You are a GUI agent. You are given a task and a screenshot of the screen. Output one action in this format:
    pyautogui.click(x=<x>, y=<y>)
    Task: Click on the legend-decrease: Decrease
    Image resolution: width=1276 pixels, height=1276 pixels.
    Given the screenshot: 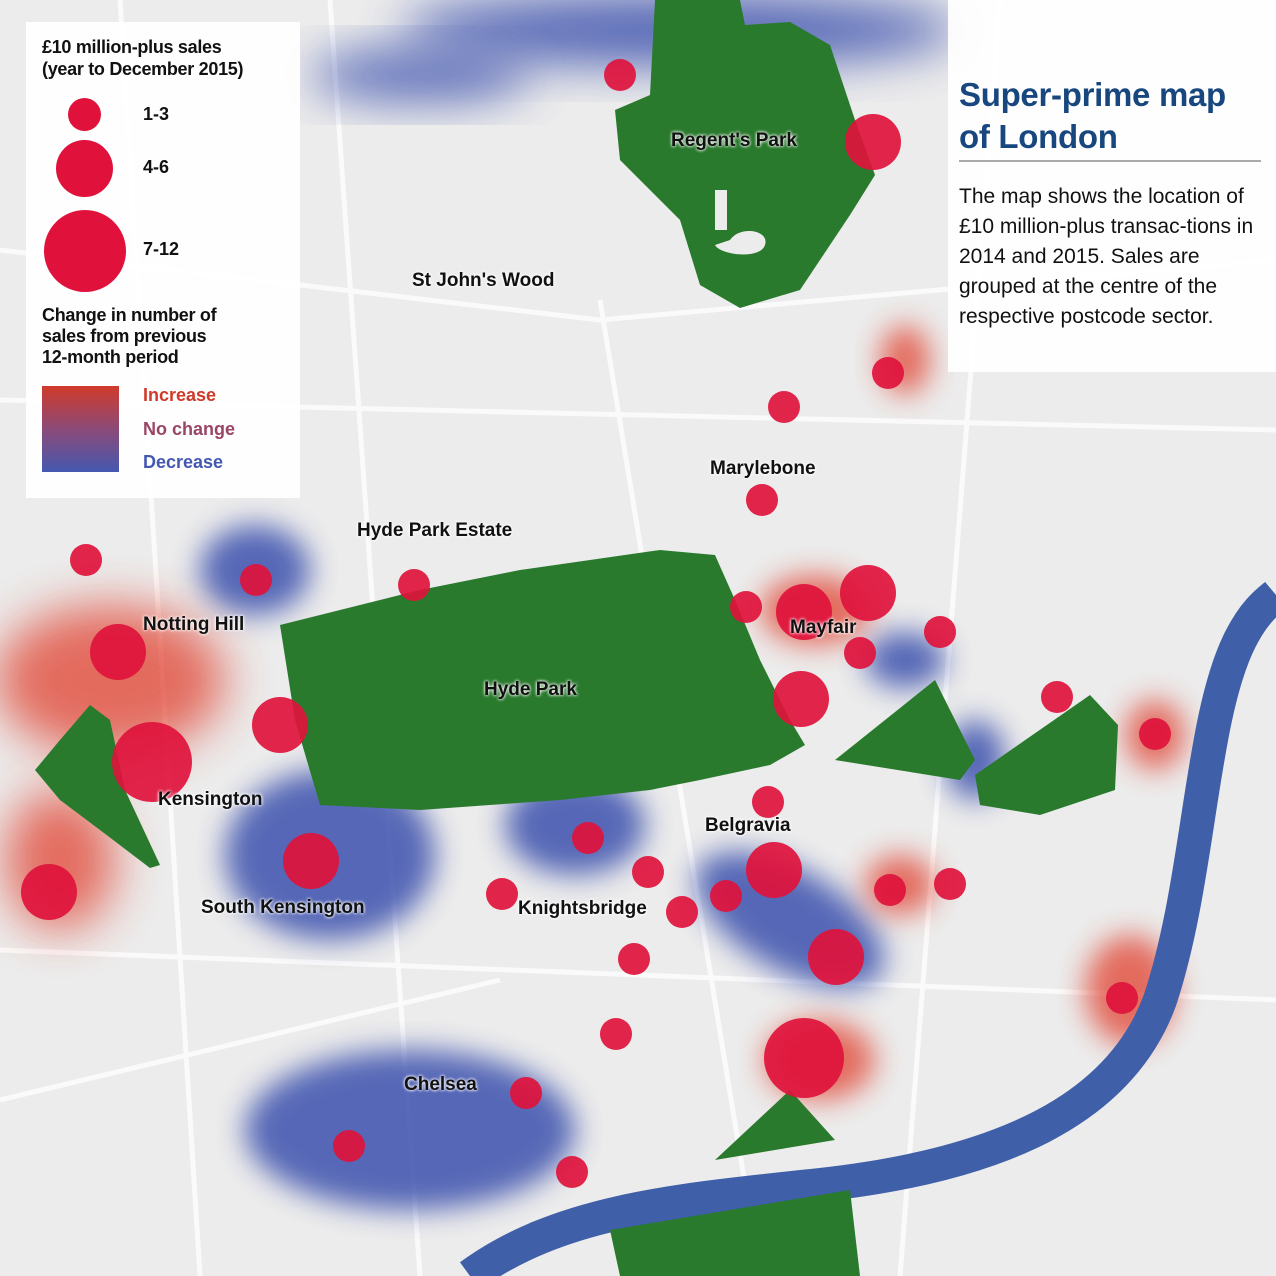 What is the action you would take?
    pyautogui.click(x=183, y=462)
    